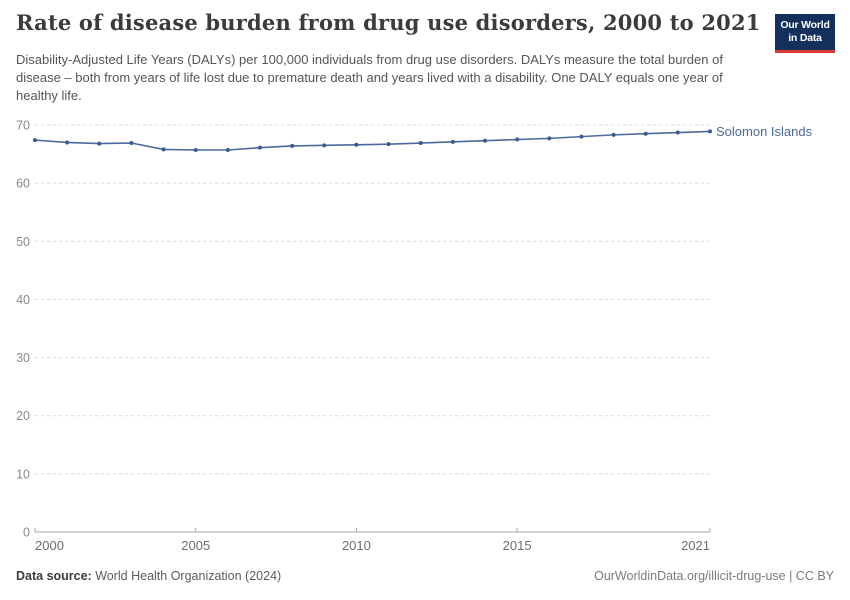 Image resolution: width=850 pixels, height=600 pixels. Describe the element at coordinates (517, 545) in the screenshot. I see `x-tick-label-2015: 2015` at that location.